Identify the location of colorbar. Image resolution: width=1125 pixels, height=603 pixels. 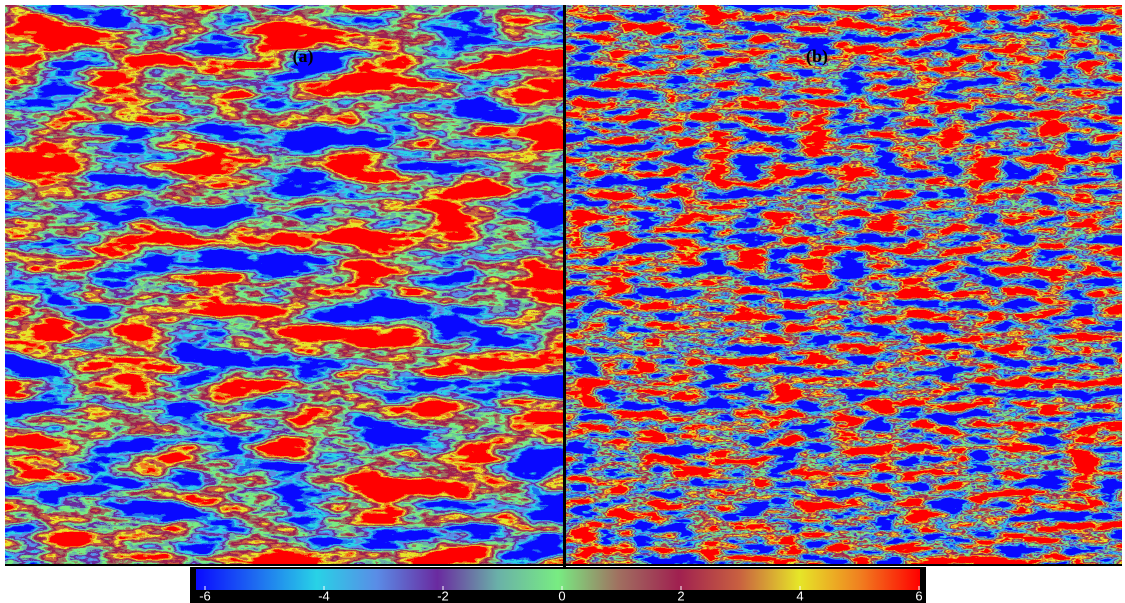
(558, 579).